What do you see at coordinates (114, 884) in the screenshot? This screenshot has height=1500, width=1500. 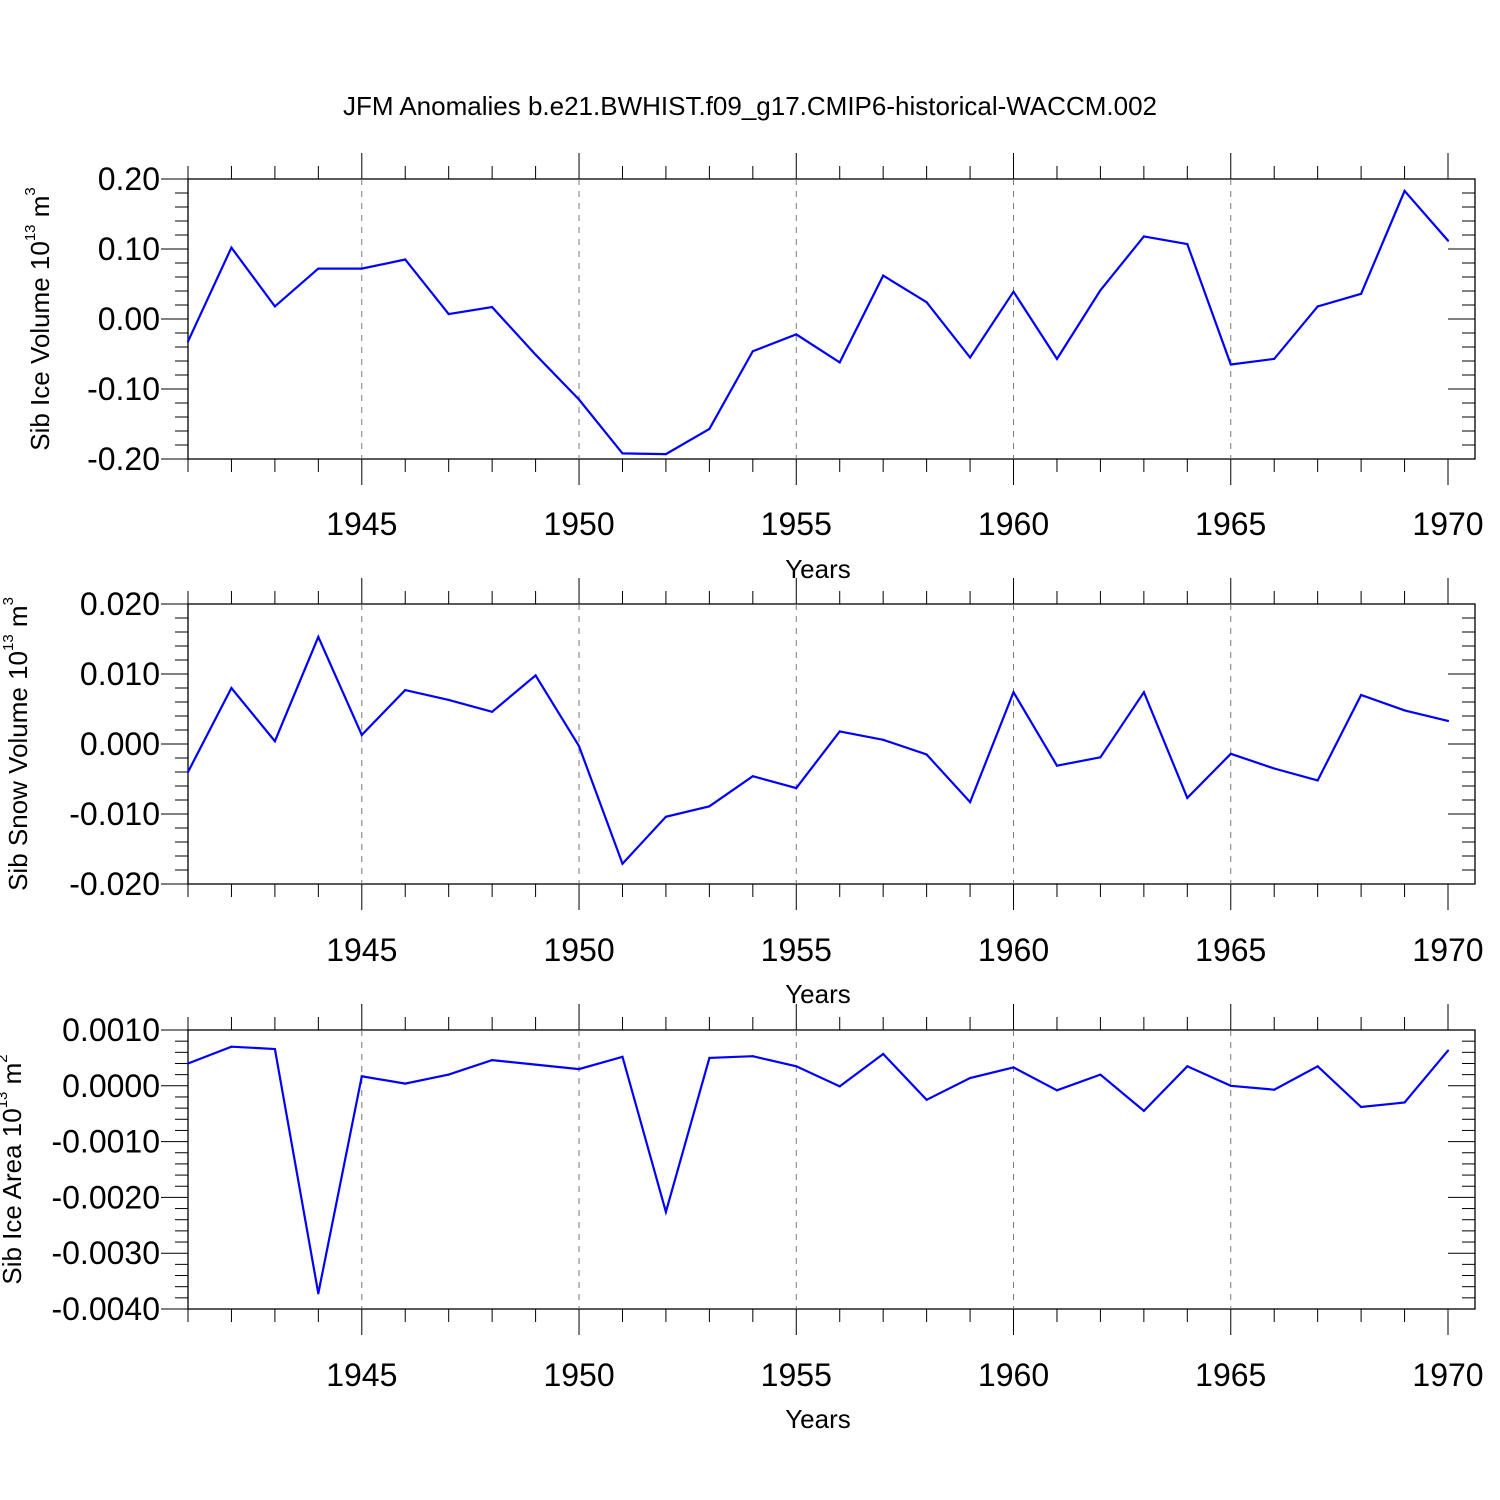 I see `y-tick-label: -0.020` at bounding box center [114, 884].